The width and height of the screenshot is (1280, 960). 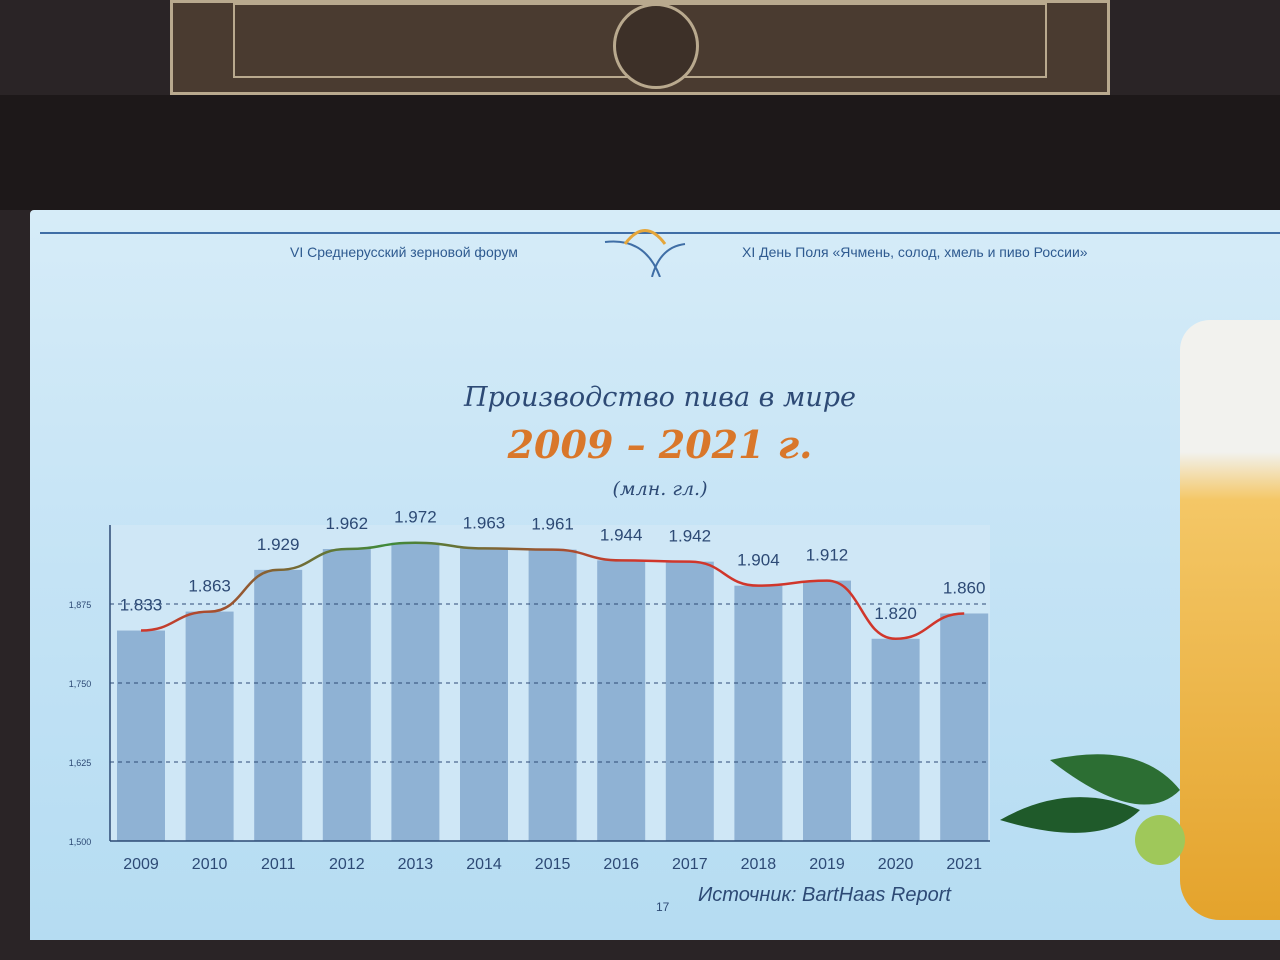 What do you see at coordinates (141, 864) in the screenshot?
I see `x-tick-label: 2009` at bounding box center [141, 864].